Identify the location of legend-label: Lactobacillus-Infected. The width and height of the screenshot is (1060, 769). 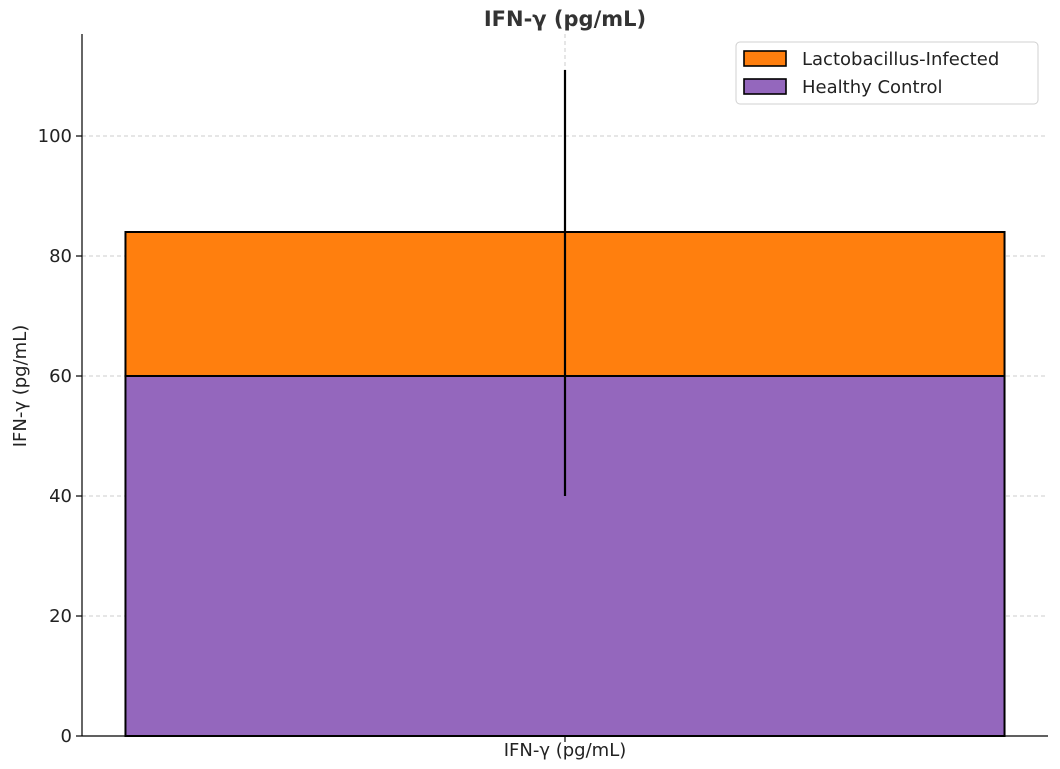
(900, 59).